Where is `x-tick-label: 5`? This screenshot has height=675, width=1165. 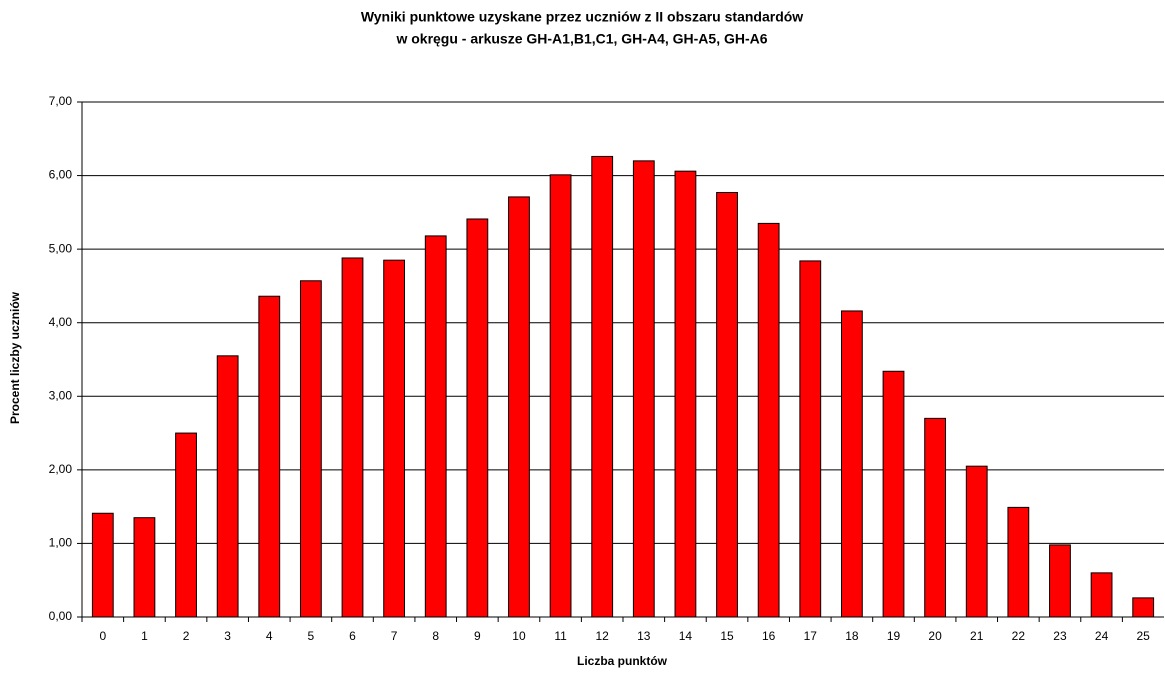
x-tick-label: 5 is located at coordinates (311, 636).